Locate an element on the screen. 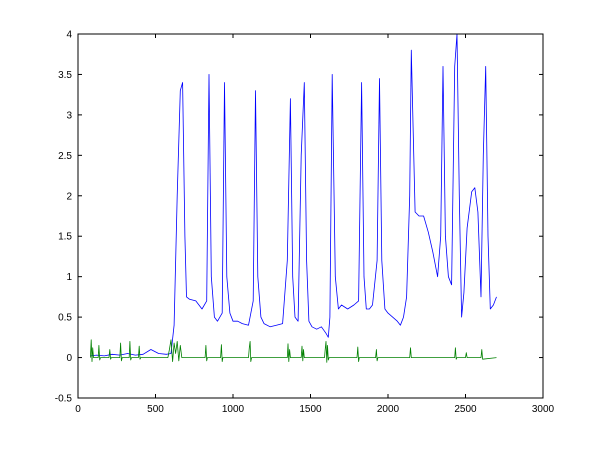 The height and width of the screenshot is (450, 600). y-tick-label: 1 is located at coordinates (69, 277).